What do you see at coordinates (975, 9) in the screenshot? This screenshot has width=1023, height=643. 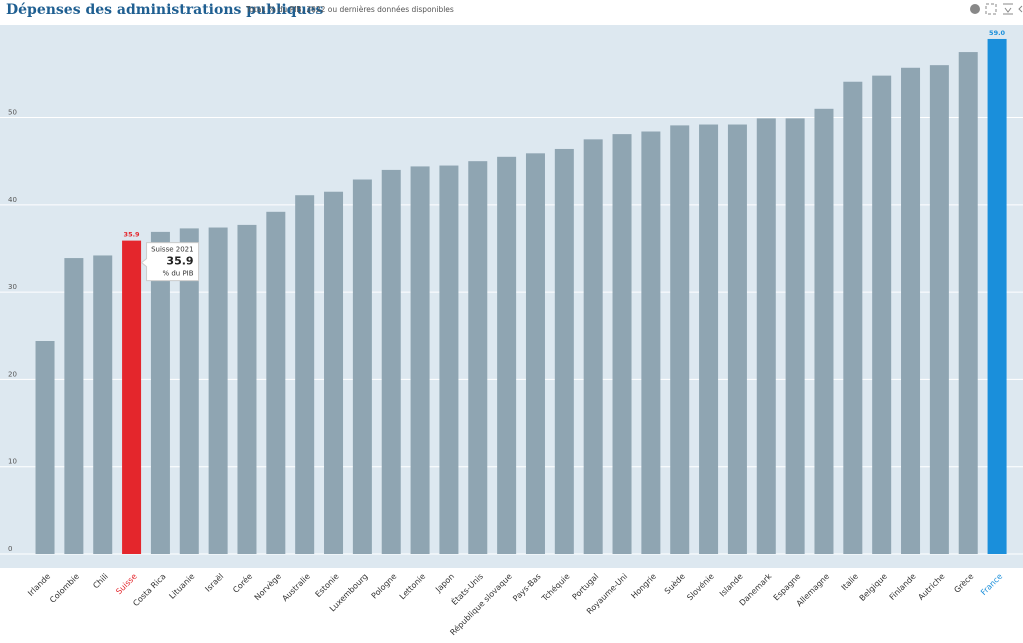 I see `info-icon` at bounding box center [975, 9].